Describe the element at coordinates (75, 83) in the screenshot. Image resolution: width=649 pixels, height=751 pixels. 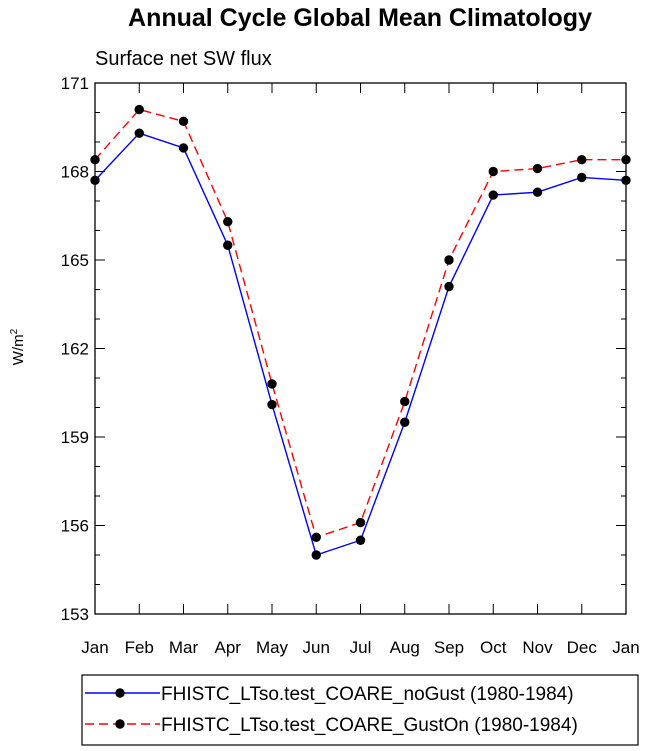
I see `y-tick-label: 171` at that location.